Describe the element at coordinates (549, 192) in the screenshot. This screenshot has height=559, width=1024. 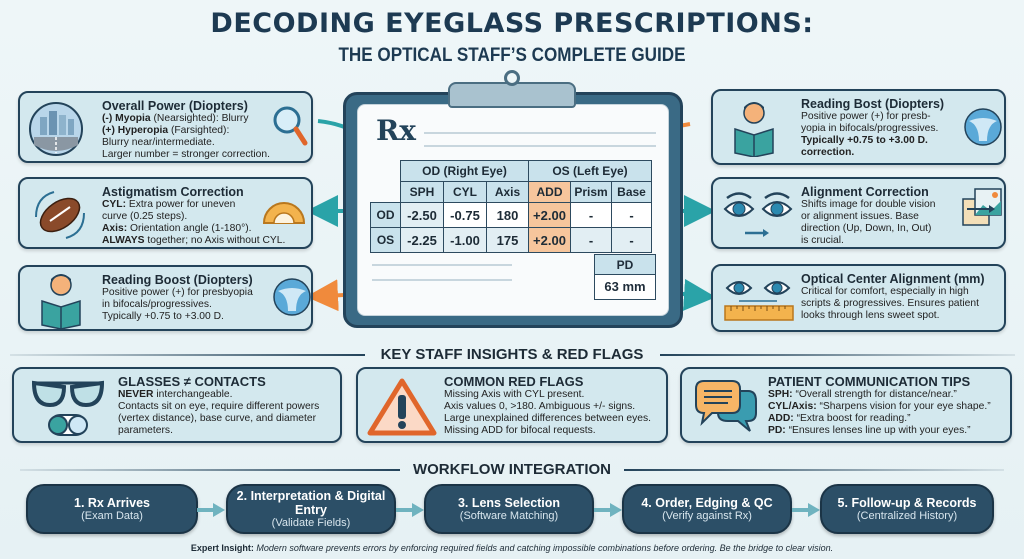
I see `col-add: ADD` at that location.